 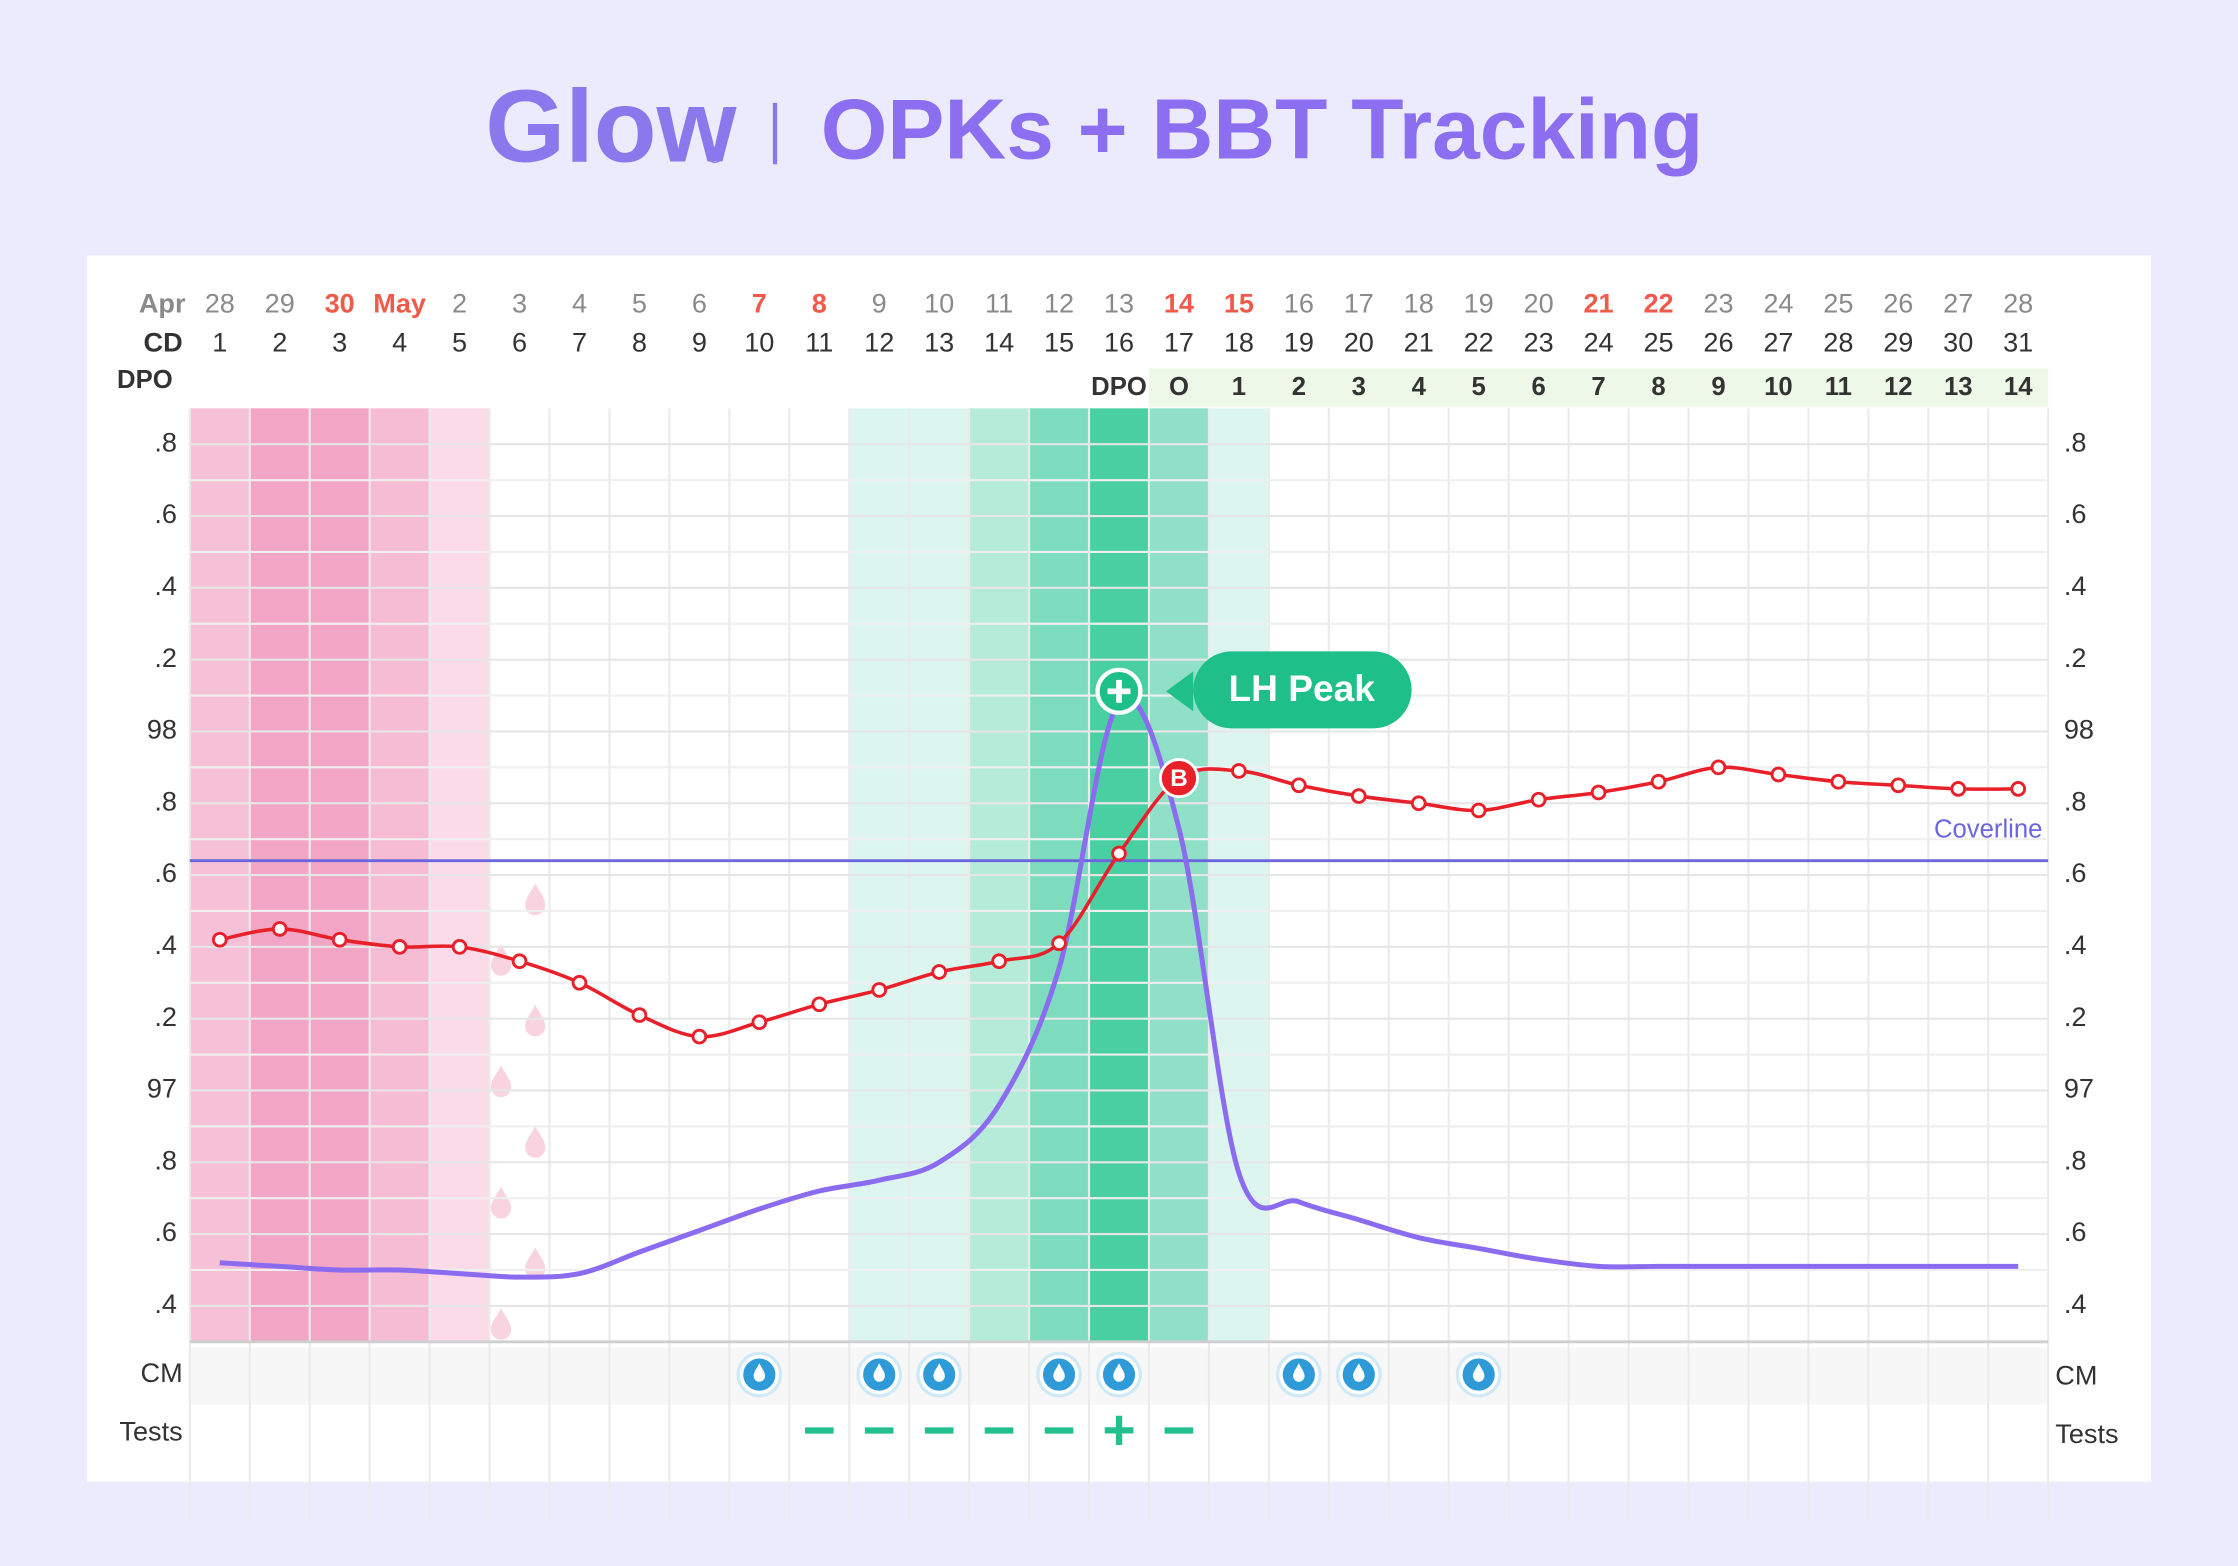 What do you see at coordinates (165, 944) in the screenshot?
I see `y-tick-label: .4` at bounding box center [165, 944].